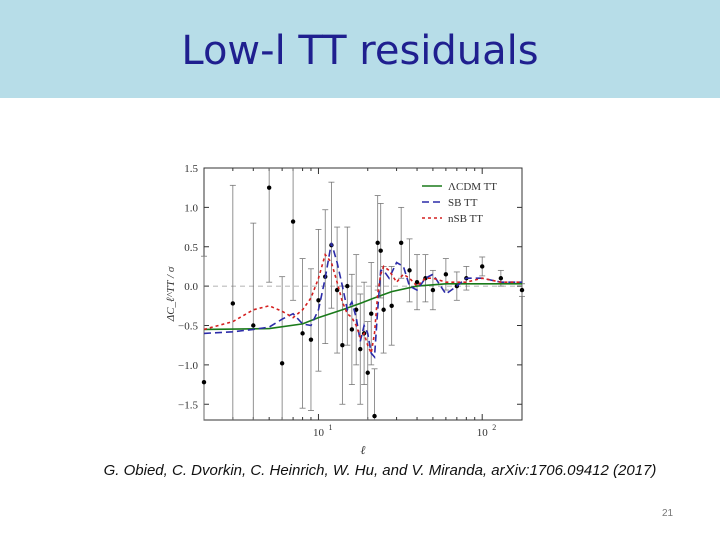 The image size is (720, 540). Describe the element at coordinates (363, 450) in the screenshot. I see `x-axis-label: ℓ` at that location.